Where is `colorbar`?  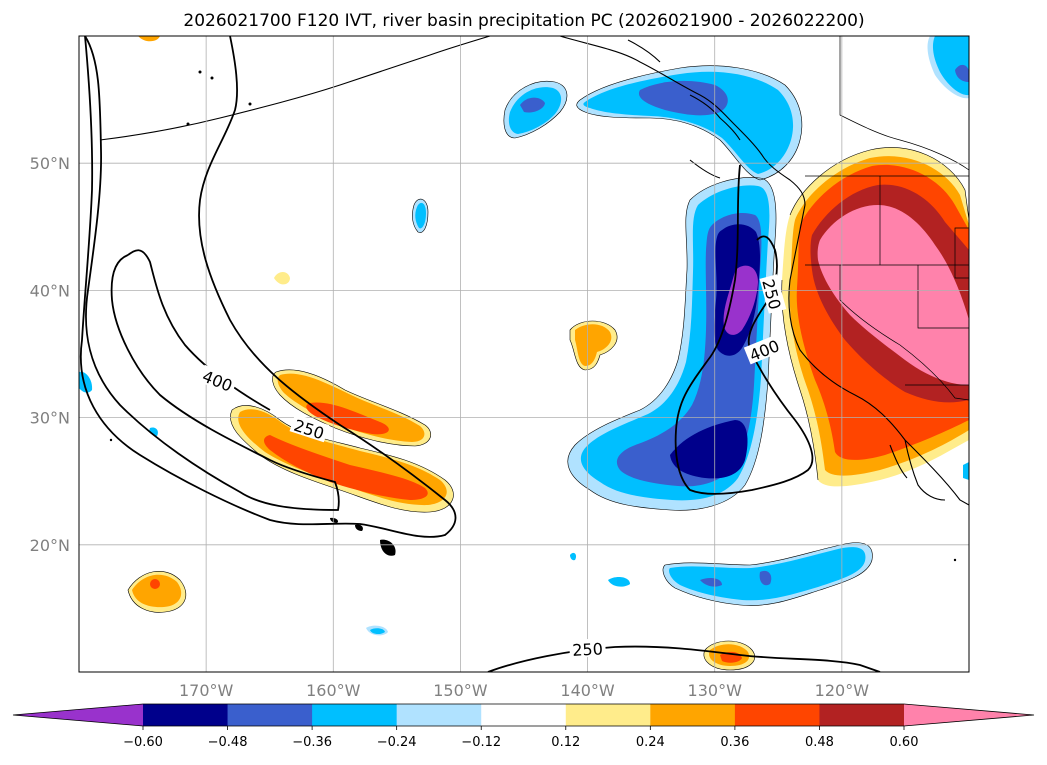 colorbar is located at coordinates (523, 715).